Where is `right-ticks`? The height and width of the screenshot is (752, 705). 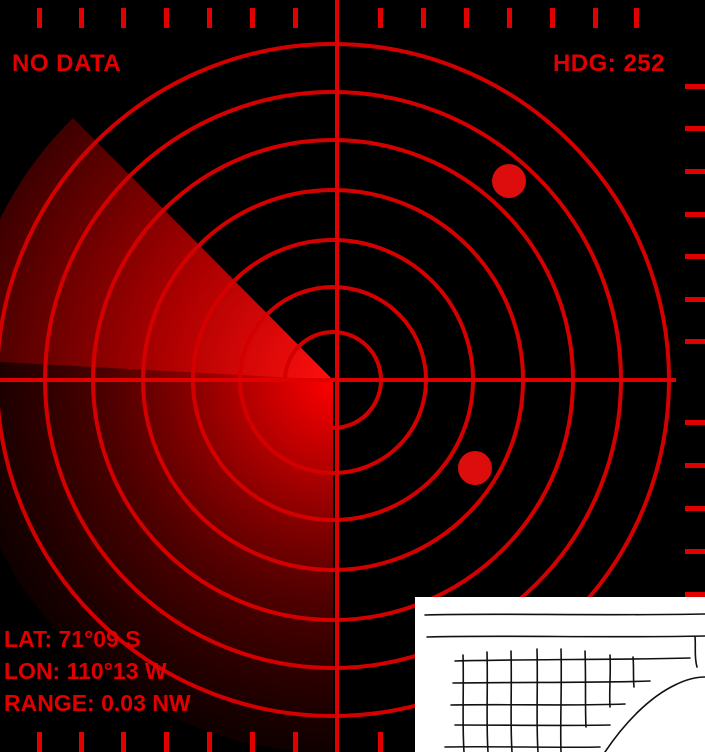
right-ticks is located at coordinates (695, 340).